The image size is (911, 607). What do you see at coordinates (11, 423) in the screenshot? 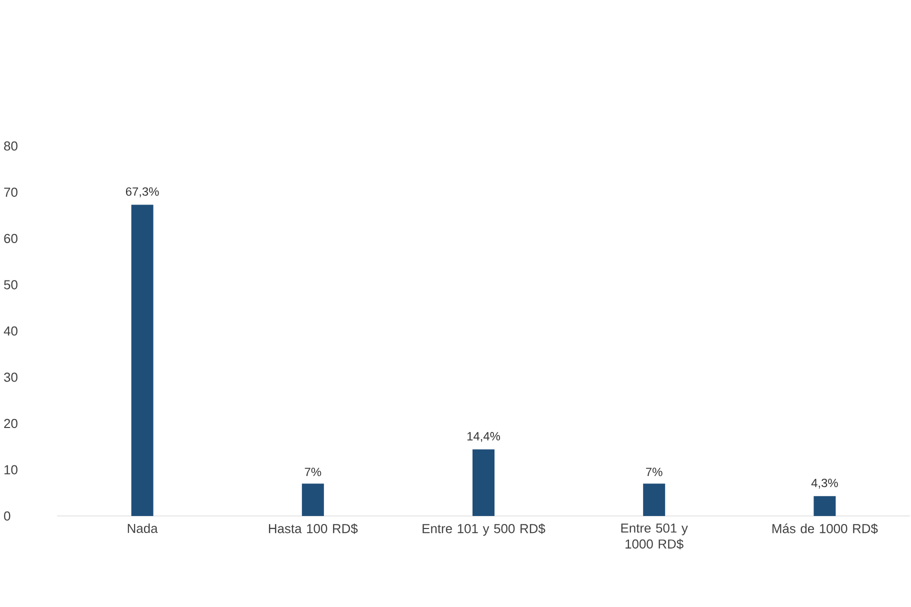
I see `y-tick-label: 20` at bounding box center [11, 423].